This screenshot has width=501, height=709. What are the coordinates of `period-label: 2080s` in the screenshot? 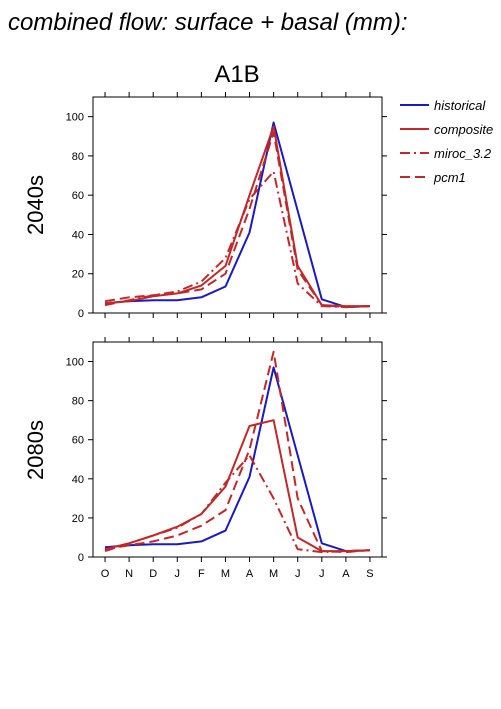 It's located at (35, 450).